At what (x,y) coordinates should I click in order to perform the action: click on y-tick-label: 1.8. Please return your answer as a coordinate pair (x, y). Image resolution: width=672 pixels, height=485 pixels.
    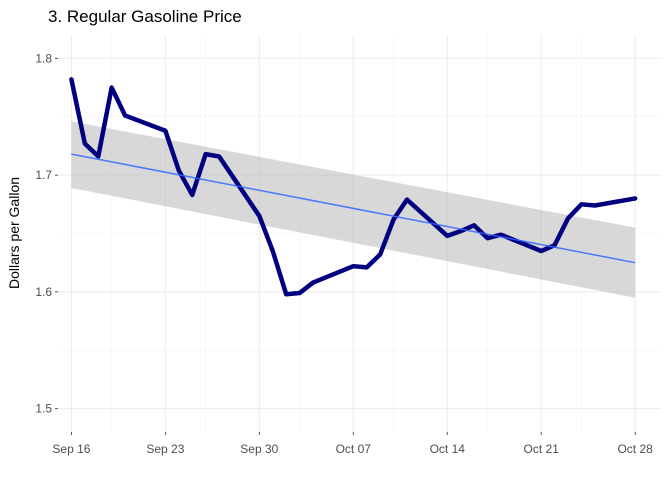
    Looking at the image, I should click on (43, 58).